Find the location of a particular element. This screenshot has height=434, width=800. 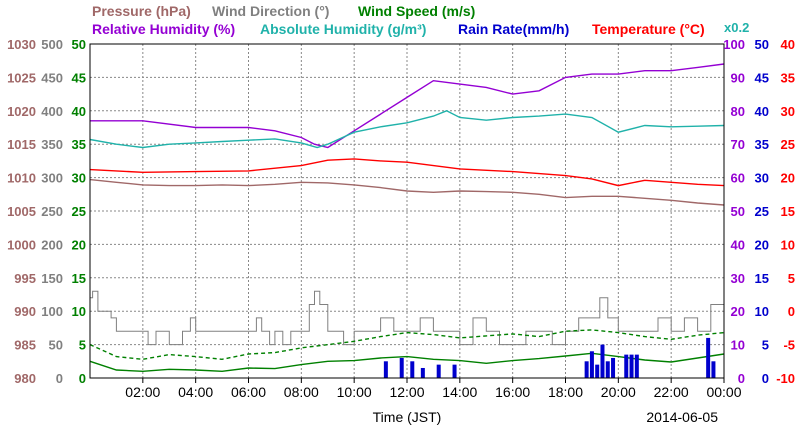

humidity-tick-label: 50 is located at coordinates (738, 211).